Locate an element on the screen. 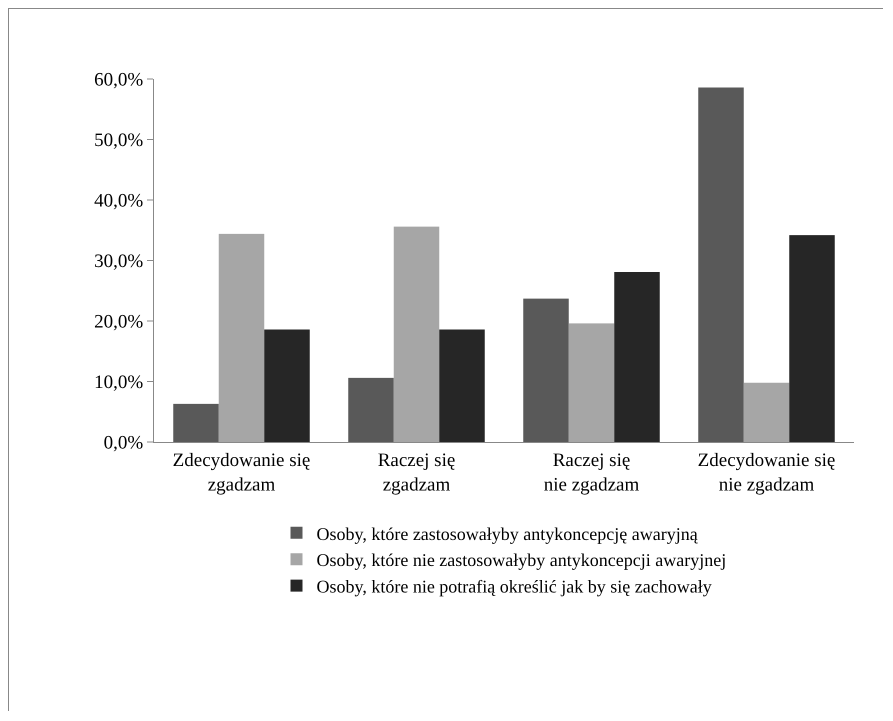  y-tick-label: 20,0% is located at coordinates (119, 322).